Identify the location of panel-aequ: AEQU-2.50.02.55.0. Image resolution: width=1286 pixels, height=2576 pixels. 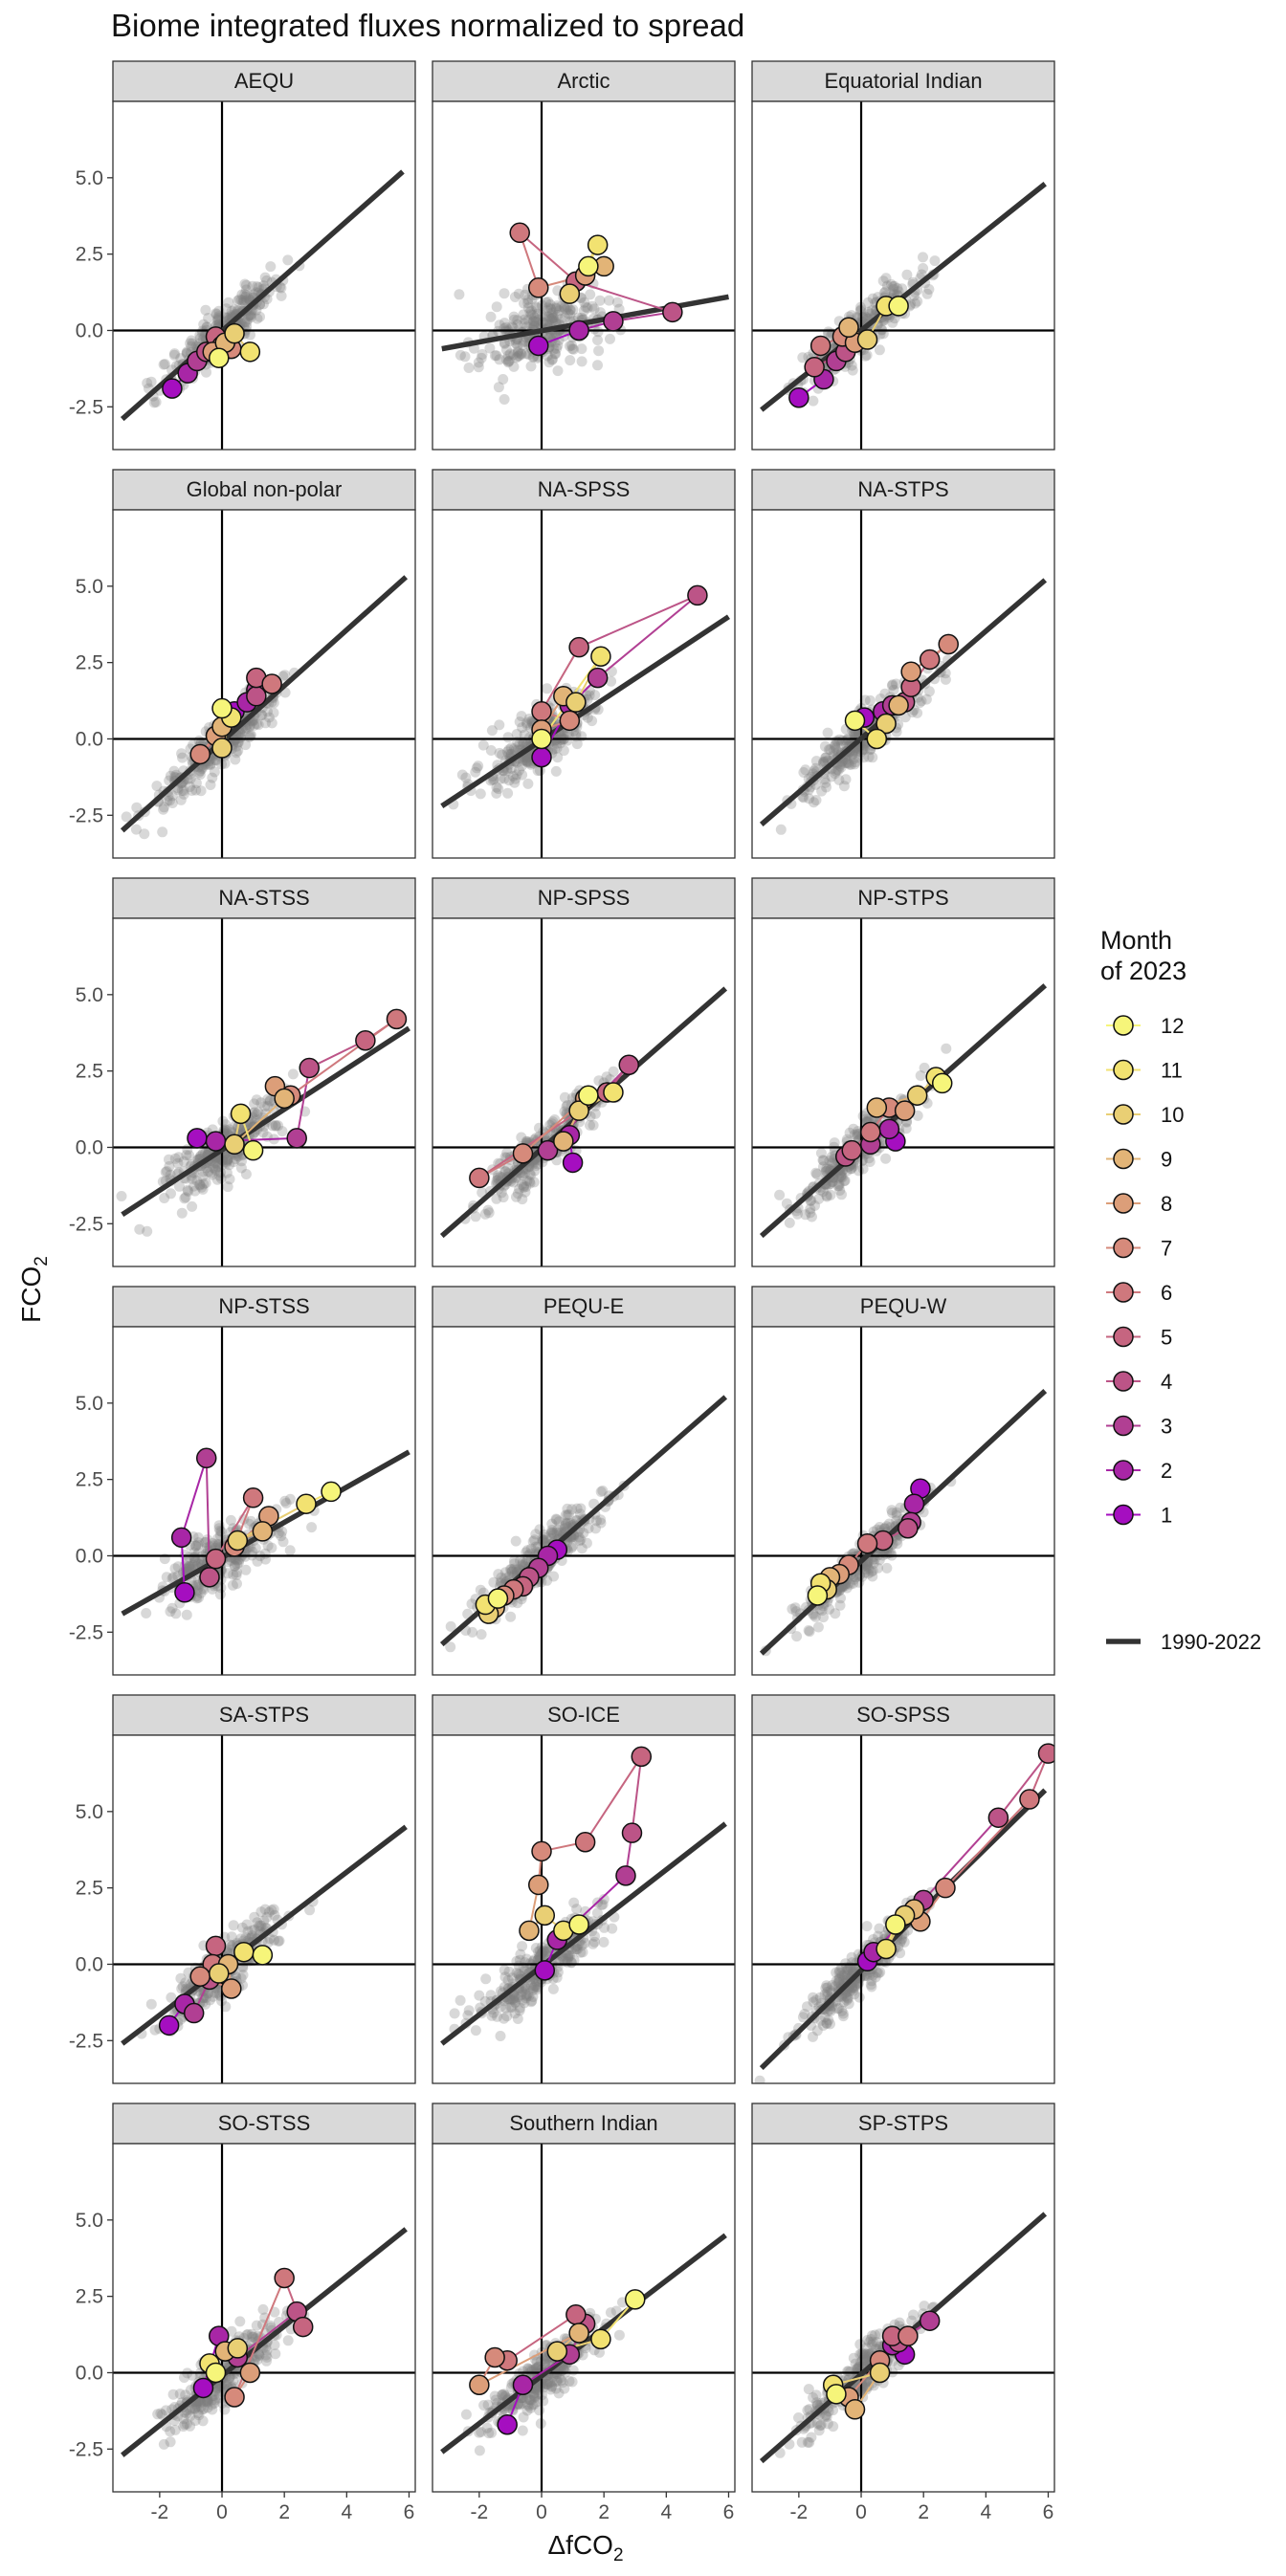
(242, 255).